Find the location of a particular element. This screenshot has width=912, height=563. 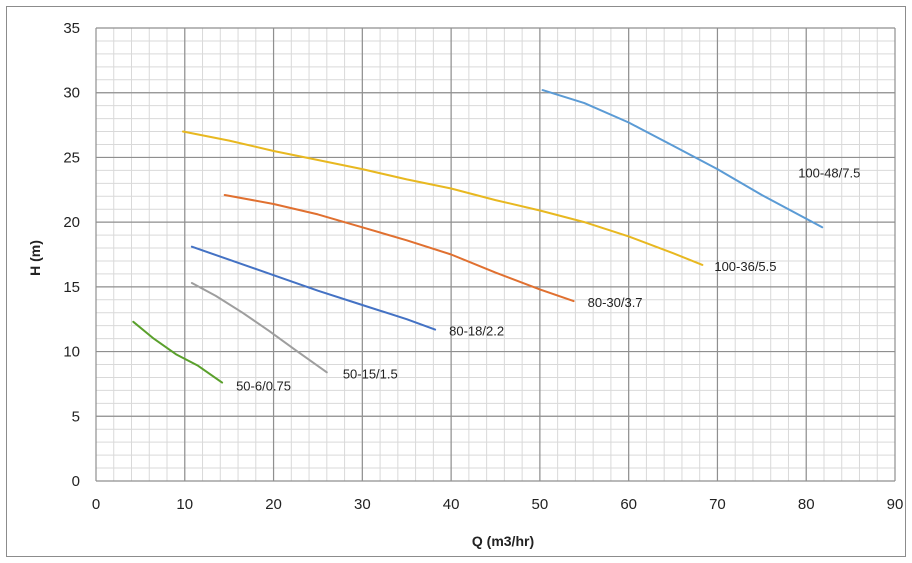

y-tick-label: 35 is located at coordinates (71, 28).